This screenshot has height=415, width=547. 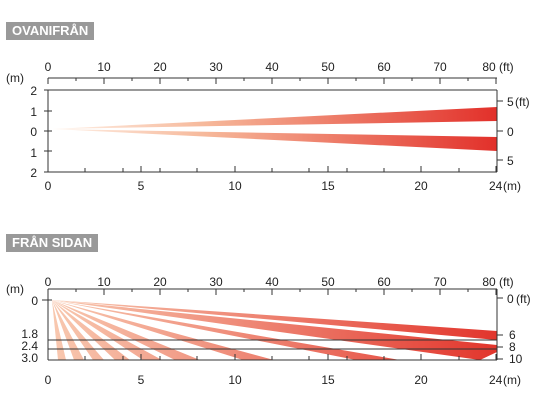 What do you see at coordinates (160, 67) in the screenshot?
I see `top-ft-tick-20: 20` at bounding box center [160, 67].